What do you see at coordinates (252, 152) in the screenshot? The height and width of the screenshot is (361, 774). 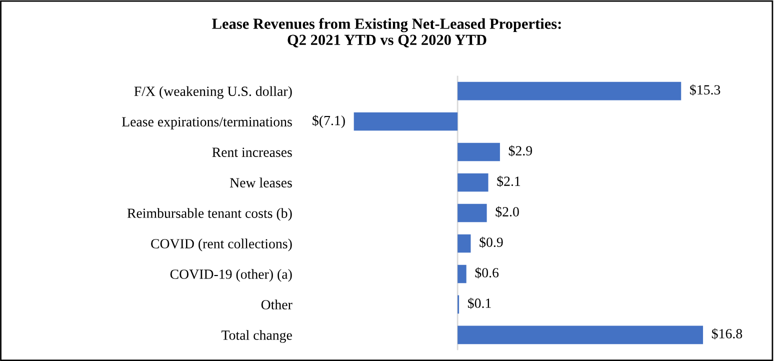 I see `y-tick-label: Rent increases` at bounding box center [252, 152].